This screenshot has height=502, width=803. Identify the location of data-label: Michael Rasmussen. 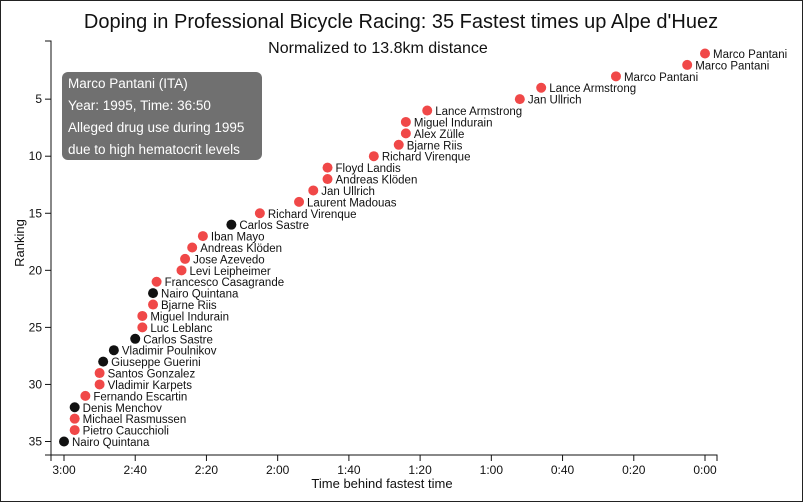
(135, 420).